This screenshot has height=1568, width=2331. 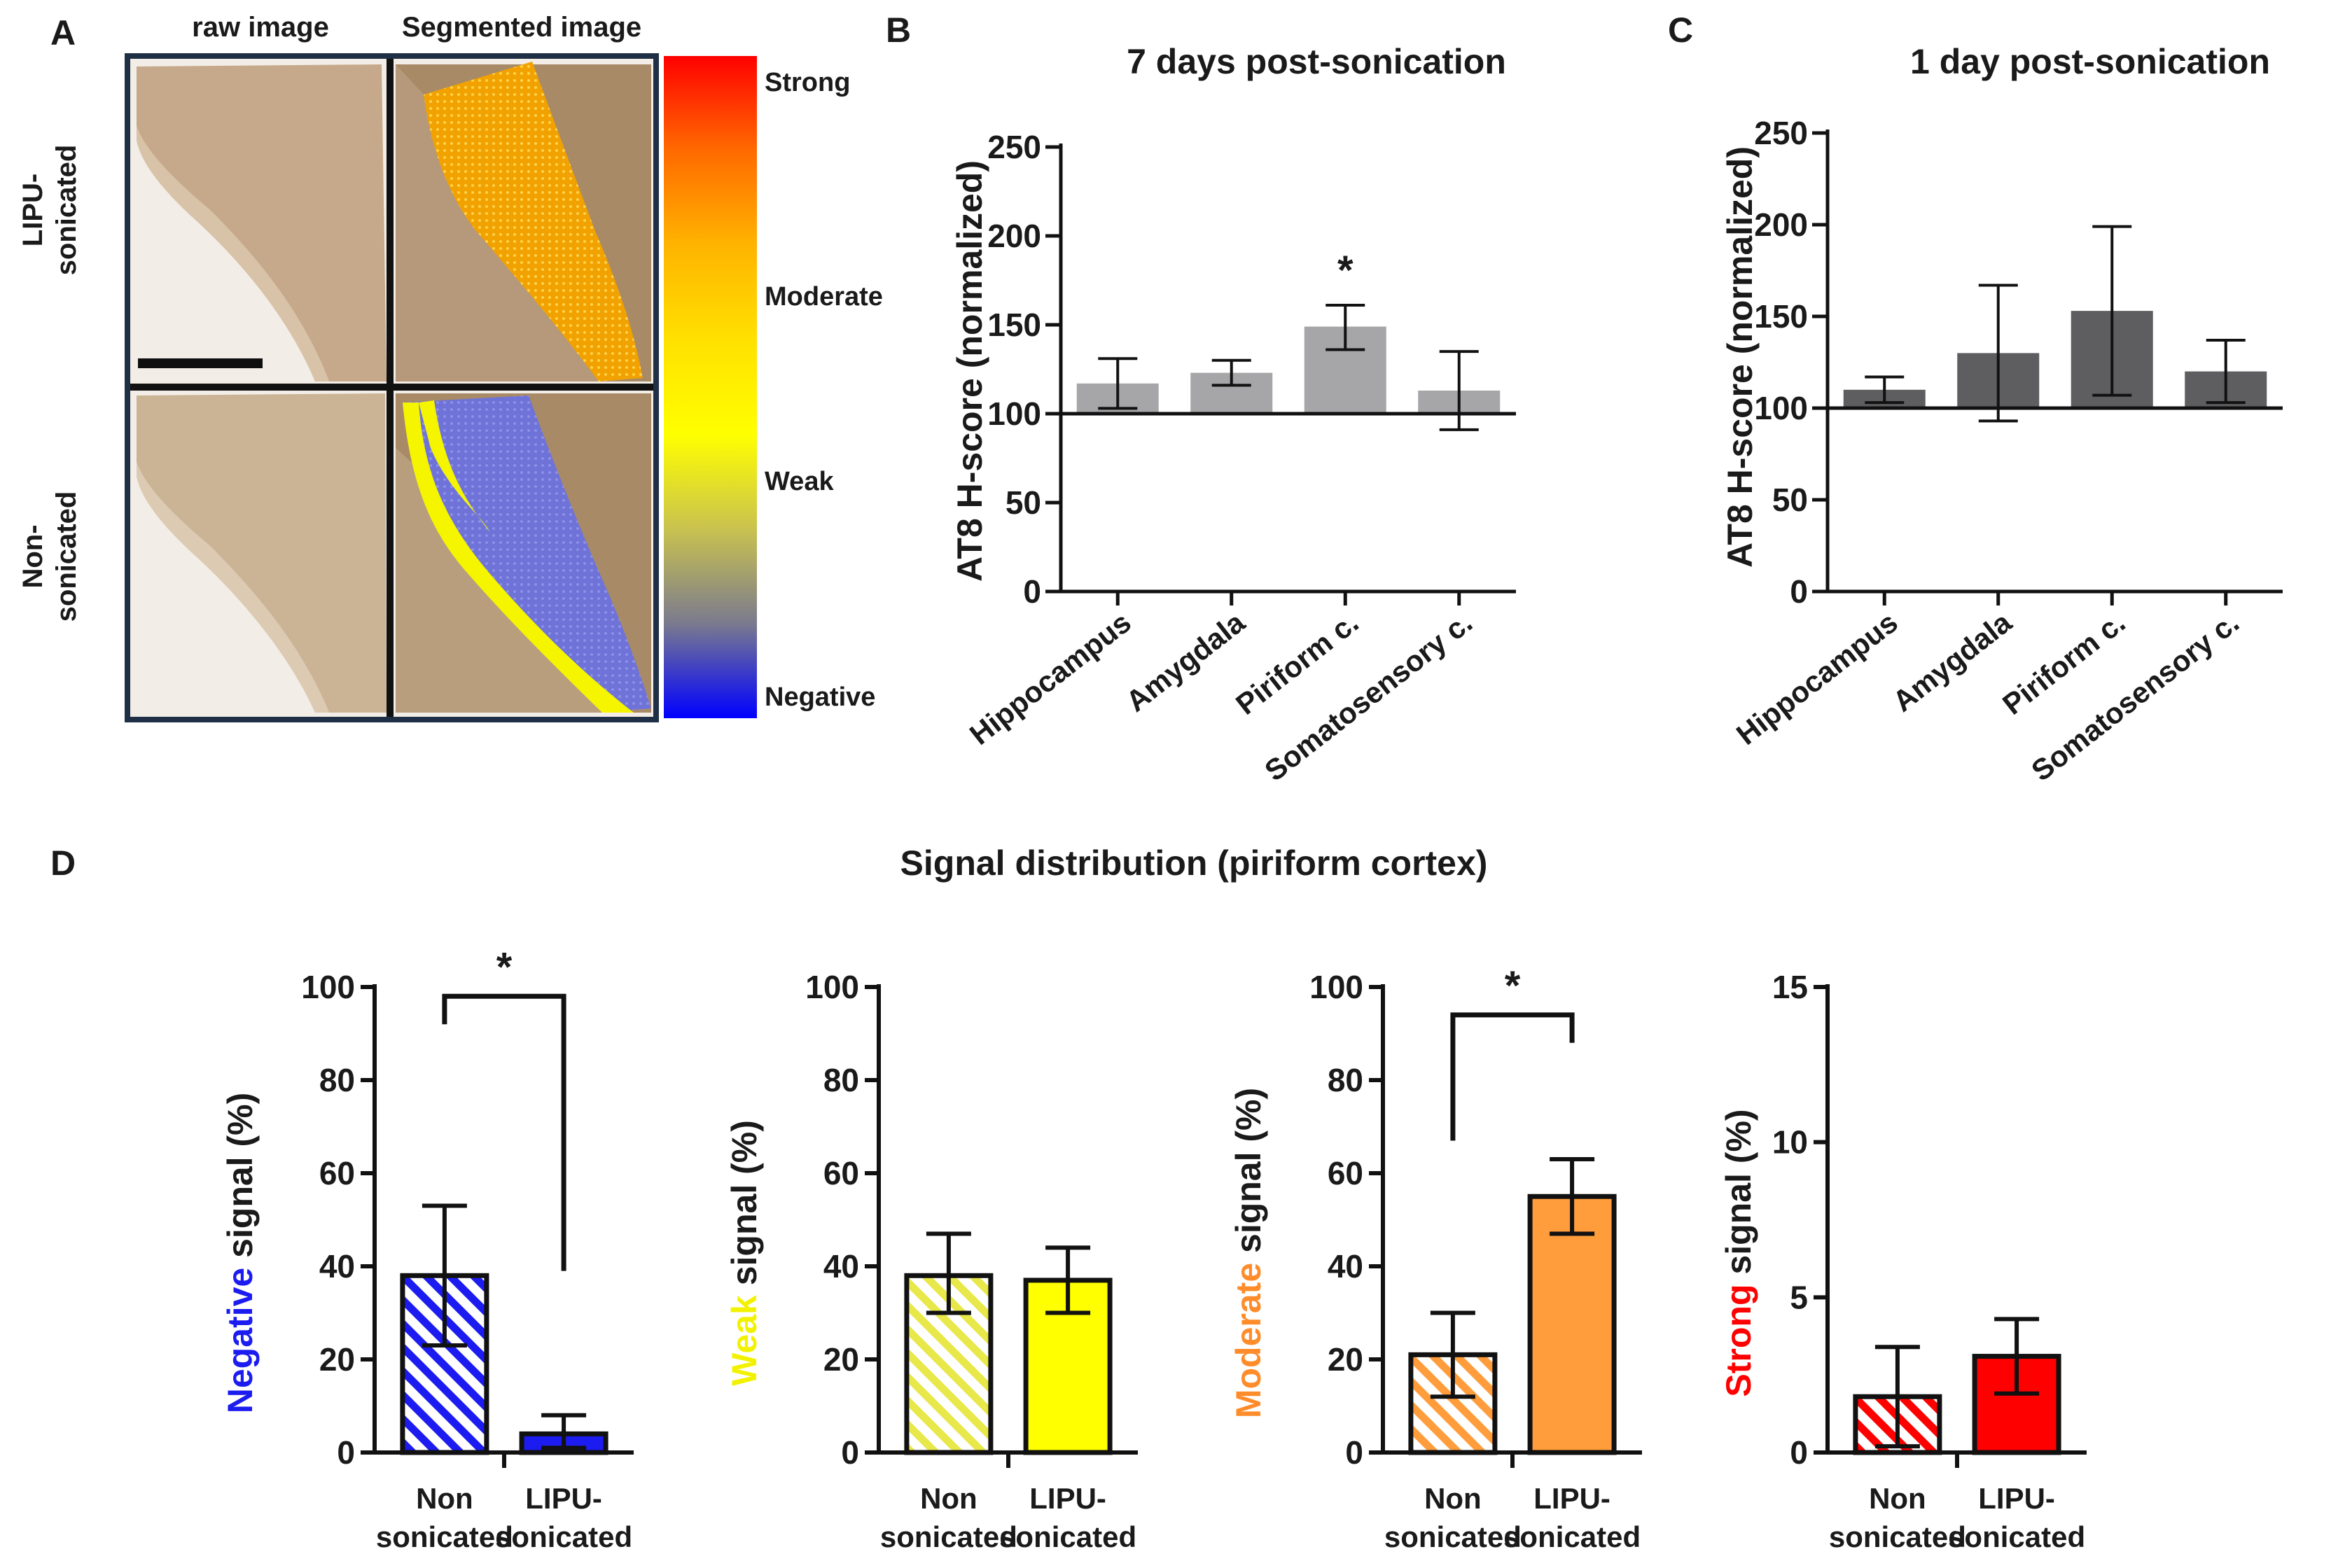 What do you see at coordinates (1681, 30) in the screenshot?
I see `panel-c-letter: C` at bounding box center [1681, 30].